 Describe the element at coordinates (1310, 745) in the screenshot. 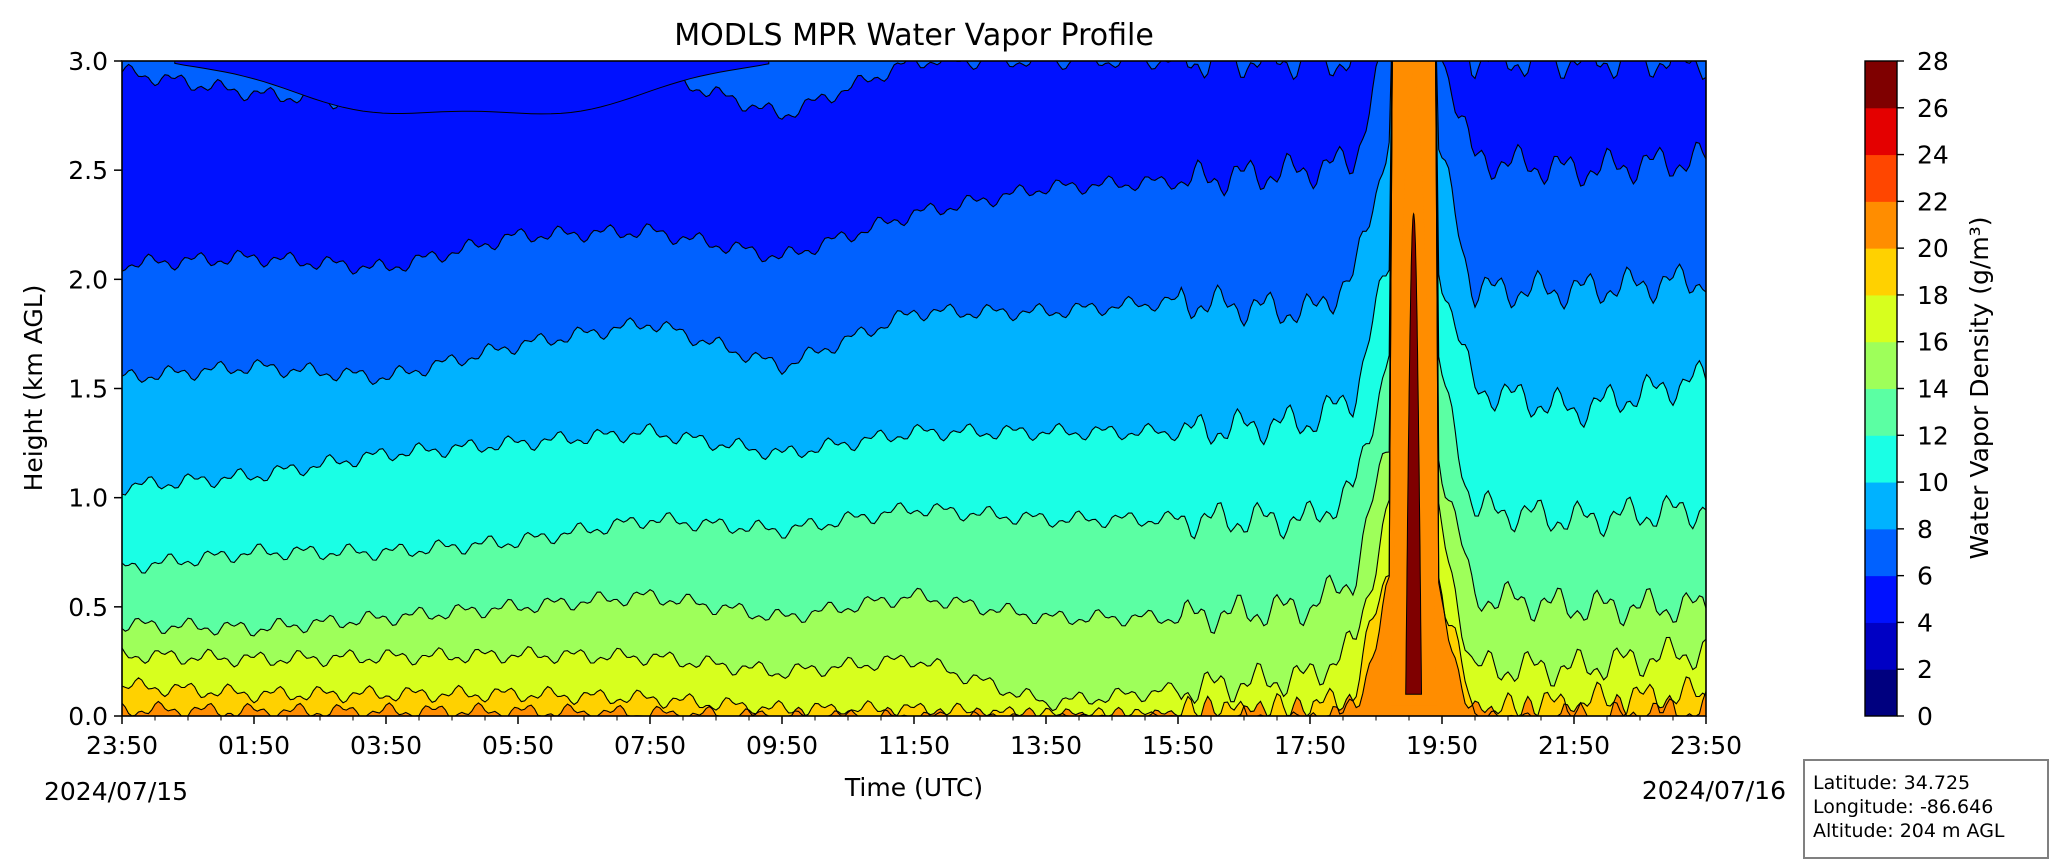

I see `x-tick-label: 17:50` at that location.